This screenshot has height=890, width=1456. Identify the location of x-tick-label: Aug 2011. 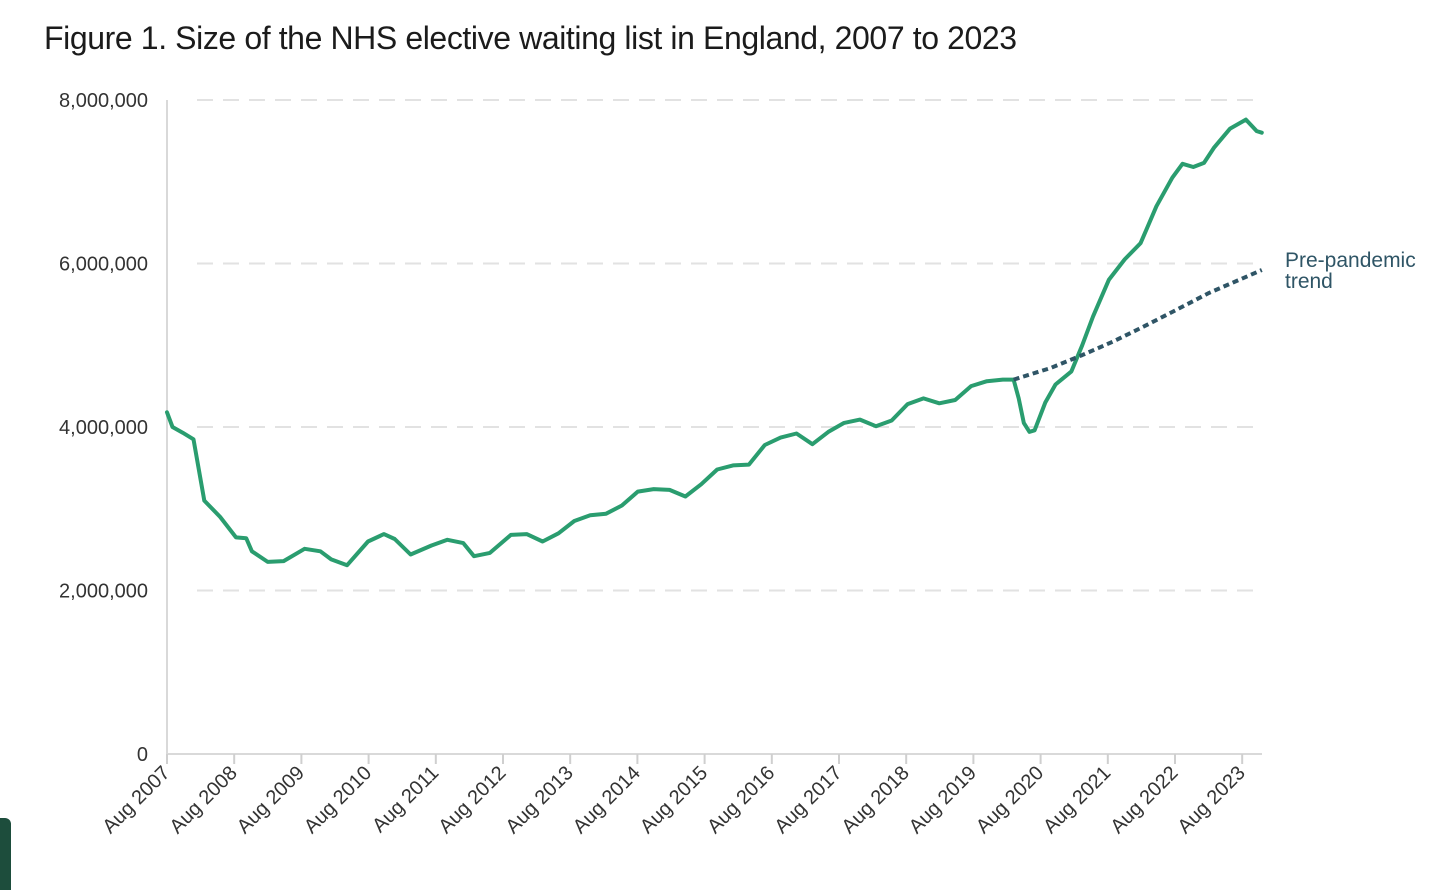
(405, 799).